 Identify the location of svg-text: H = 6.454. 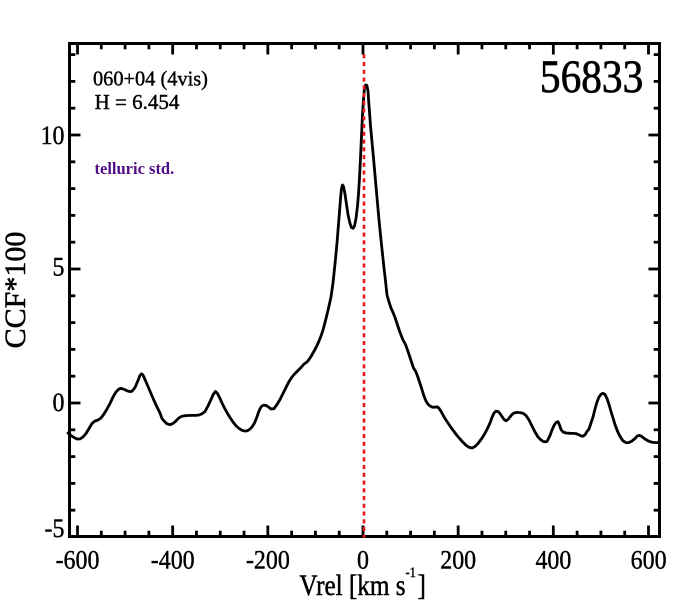
(137, 102).